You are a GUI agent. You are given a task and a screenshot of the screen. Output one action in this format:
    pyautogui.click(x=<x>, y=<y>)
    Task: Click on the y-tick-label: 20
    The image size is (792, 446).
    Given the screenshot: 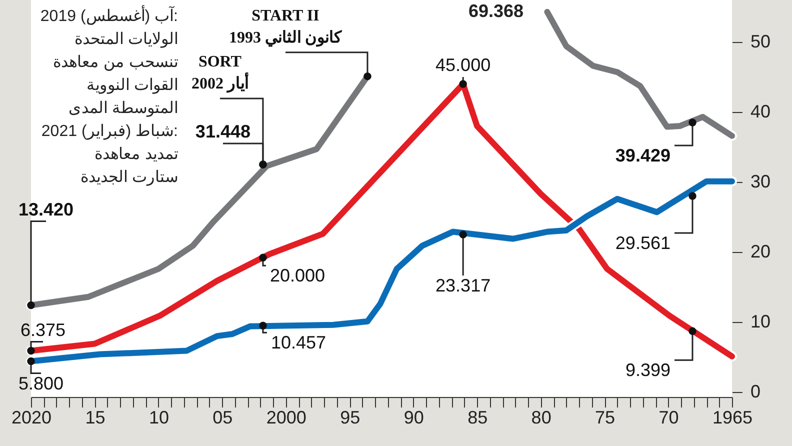 What is the action you would take?
    pyautogui.click(x=760, y=252)
    